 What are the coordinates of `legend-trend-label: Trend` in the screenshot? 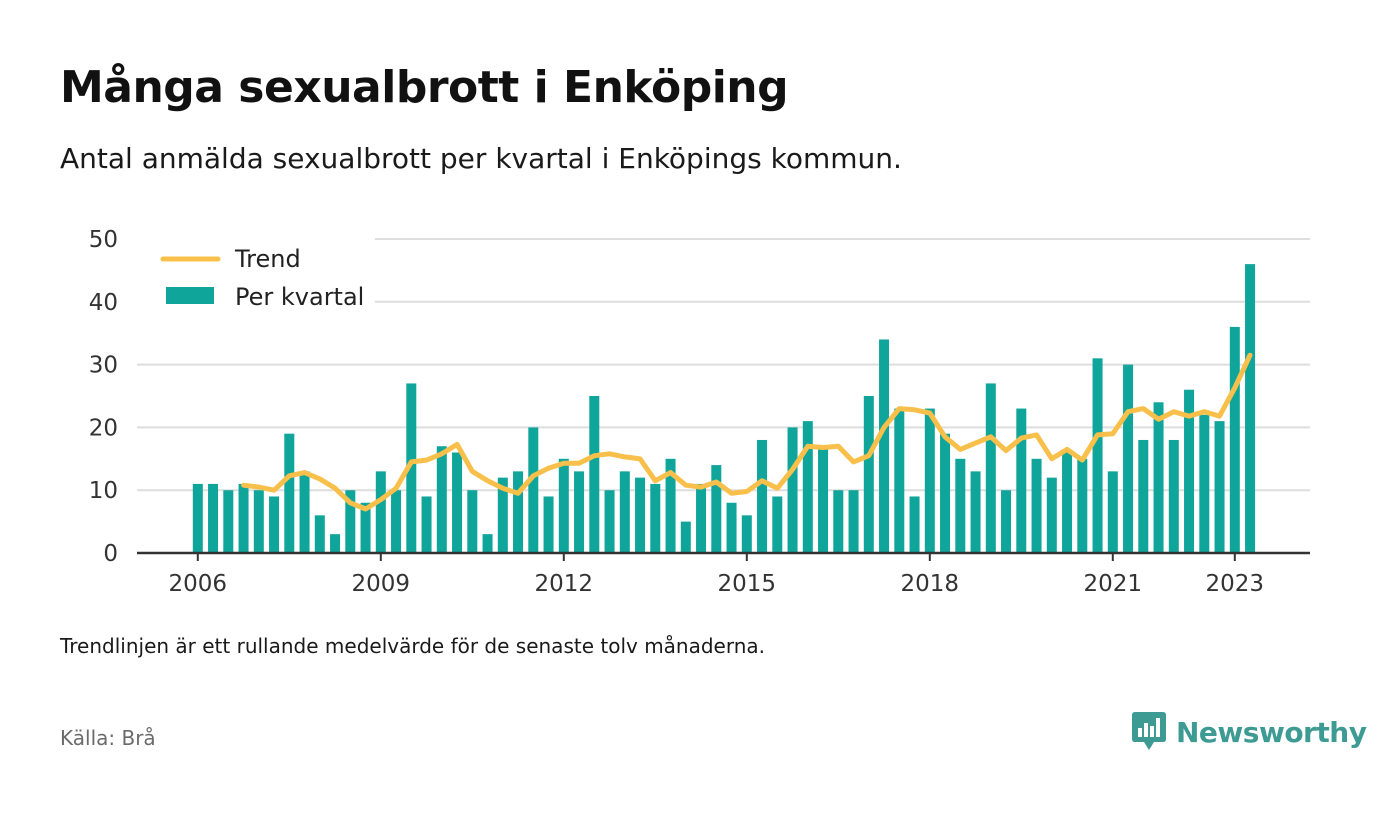 It's located at (267, 259).